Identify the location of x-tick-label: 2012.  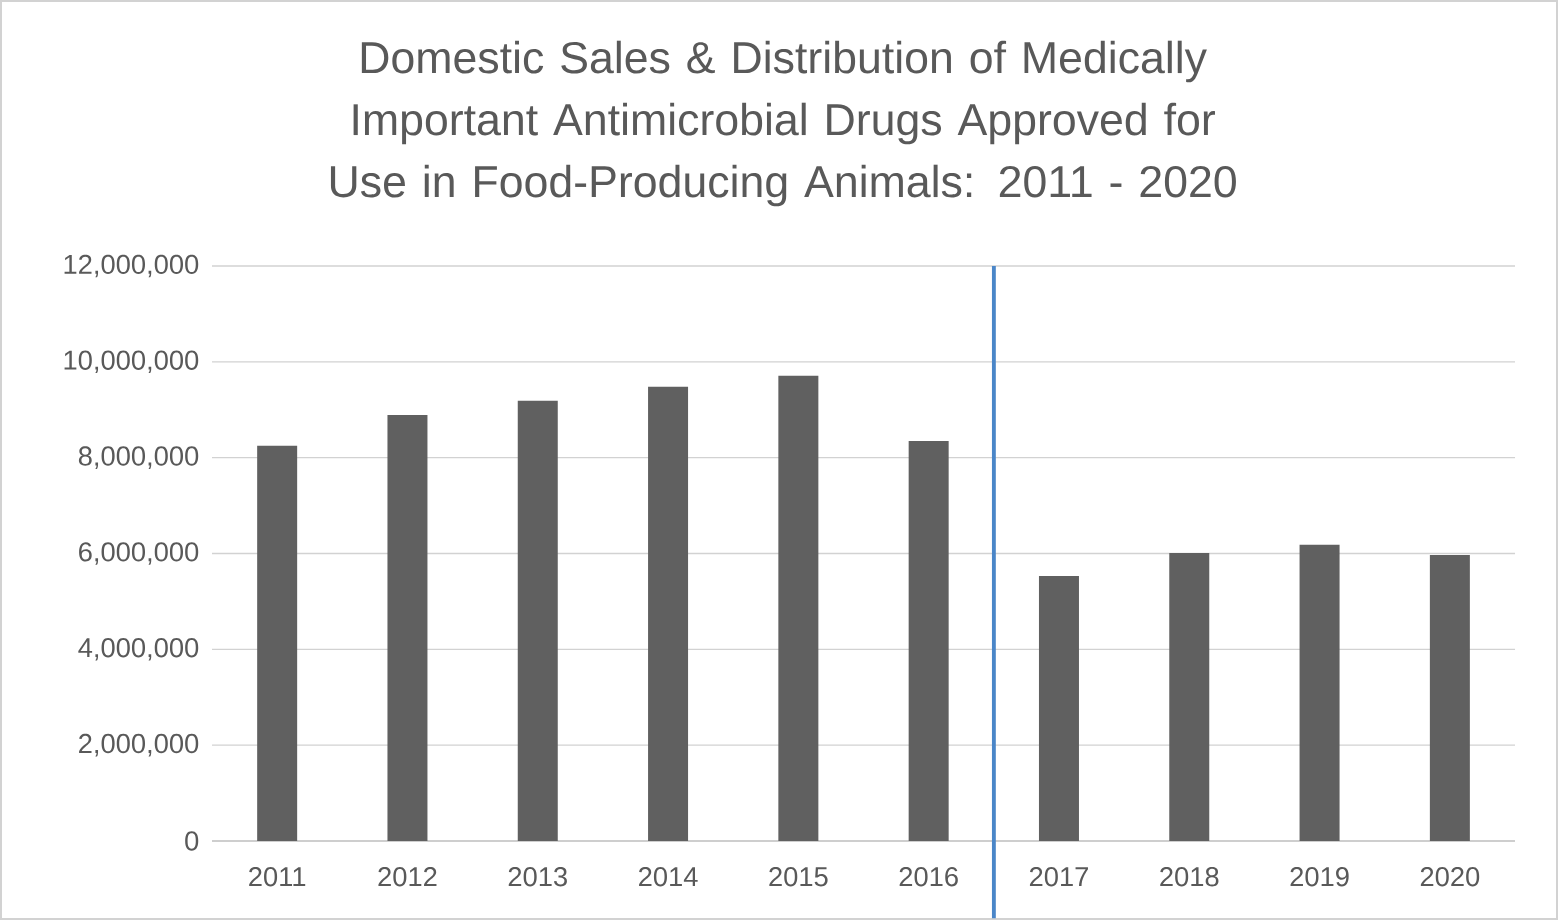
(407, 876).